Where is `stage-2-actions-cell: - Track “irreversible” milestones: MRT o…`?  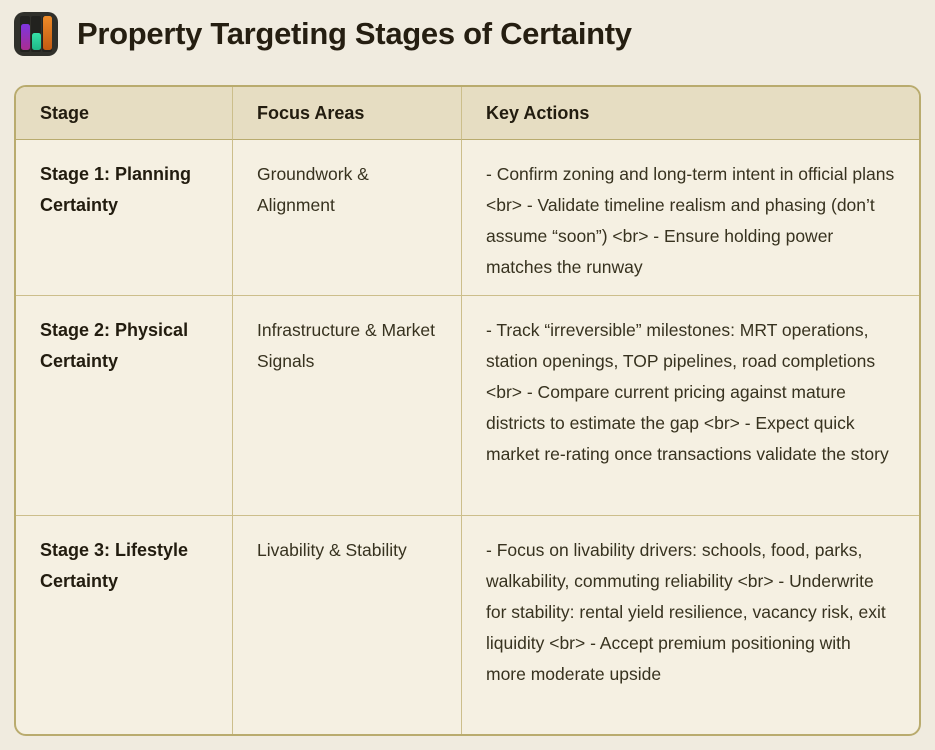 stage-2-actions-cell: - Track “irreversible” milestones: MRT o… is located at coordinates (690, 406).